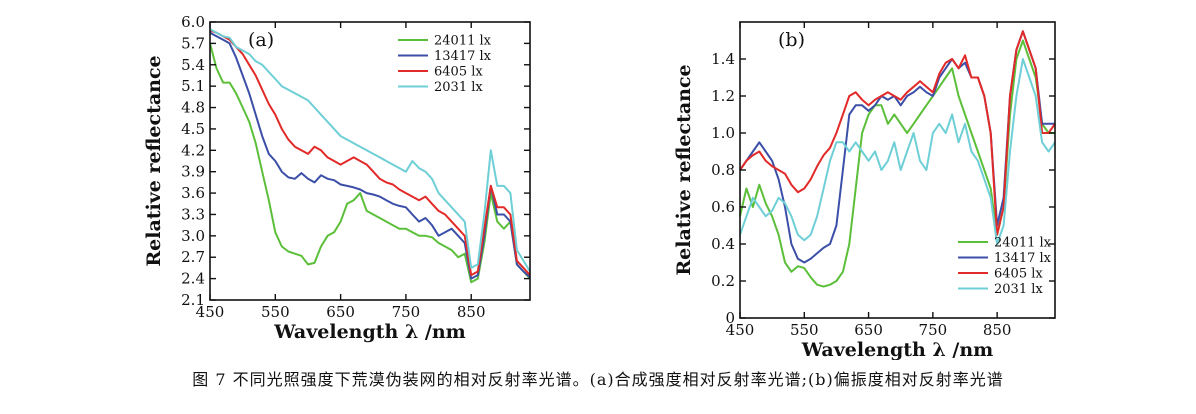  Describe the element at coordinates (193, 86) in the screenshot. I see `y-tick-label: 5.1` at that location.